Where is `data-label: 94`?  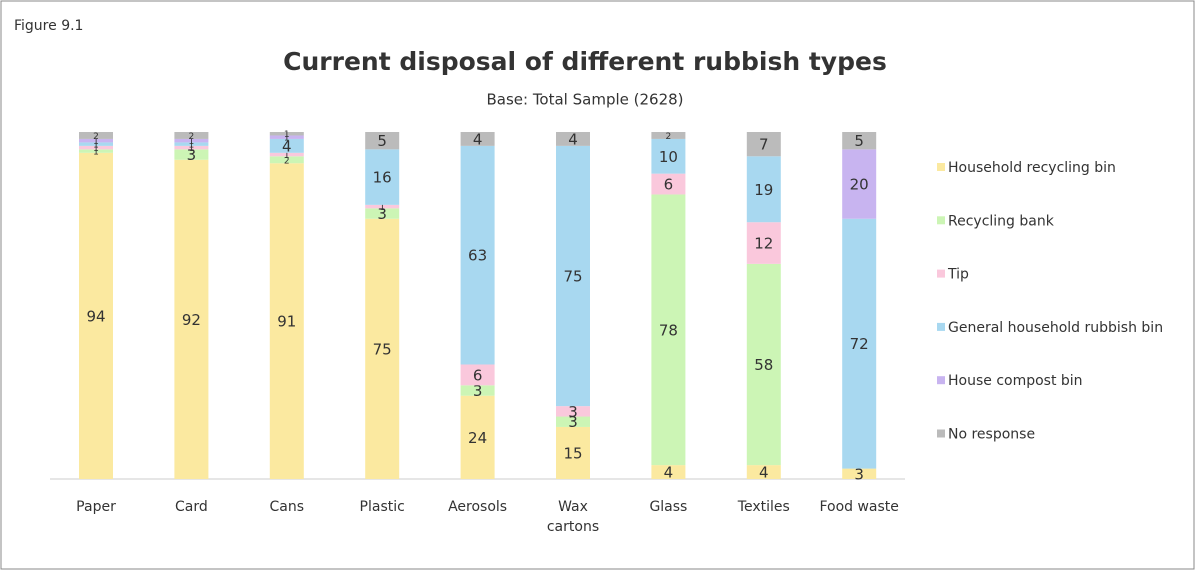 data-label: 94 is located at coordinates (95, 316).